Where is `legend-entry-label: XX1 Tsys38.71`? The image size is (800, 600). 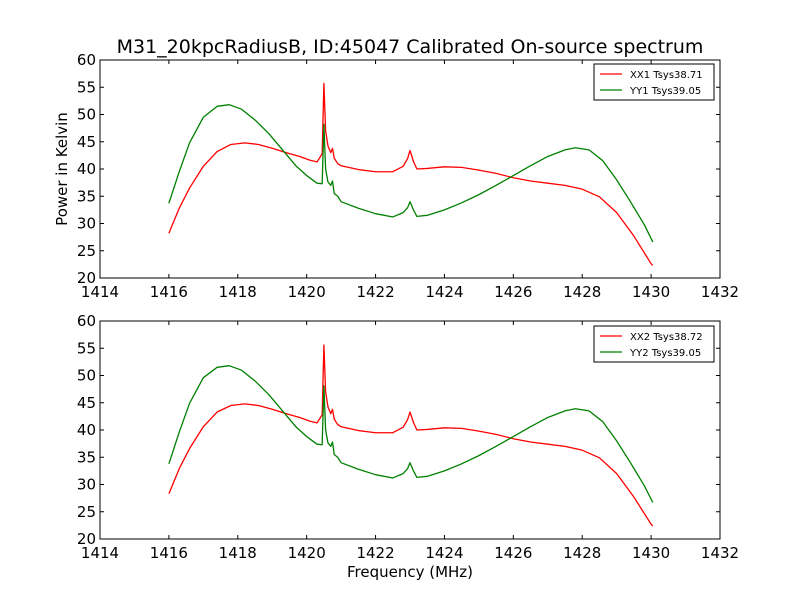 legend-entry-label: XX1 Tsys38.71 is located at coordinates (666, 75).